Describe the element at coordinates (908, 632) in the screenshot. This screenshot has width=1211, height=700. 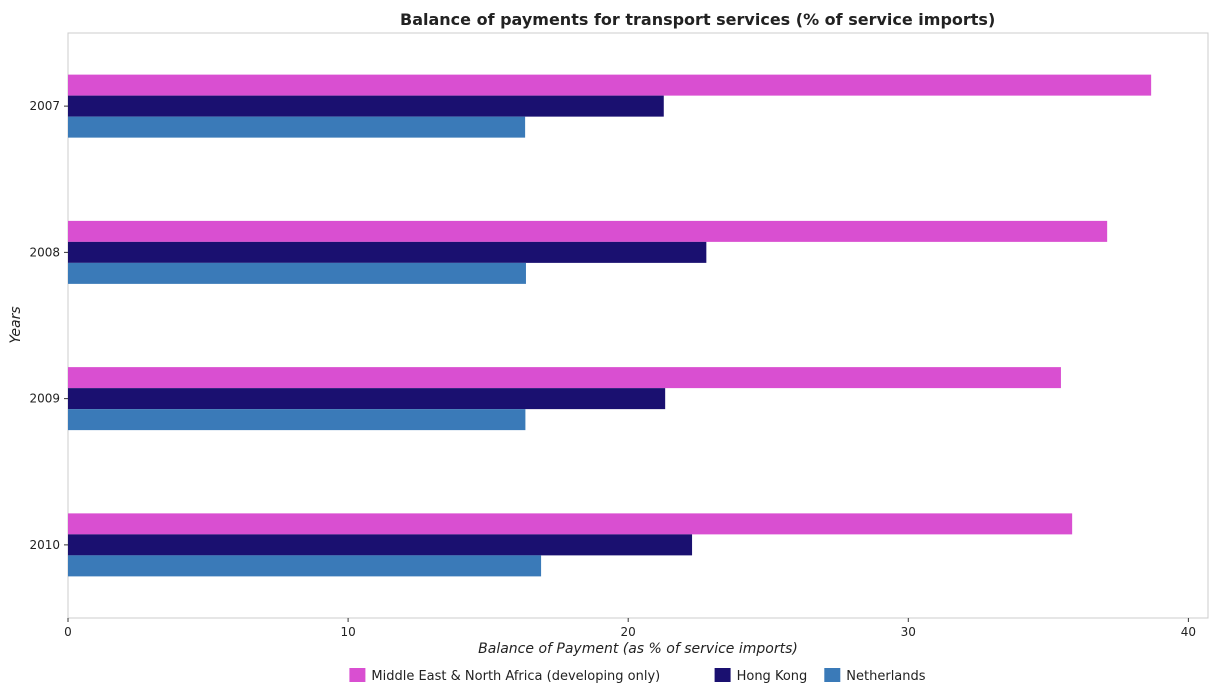
I see `x-tick-label: 30` at that location.